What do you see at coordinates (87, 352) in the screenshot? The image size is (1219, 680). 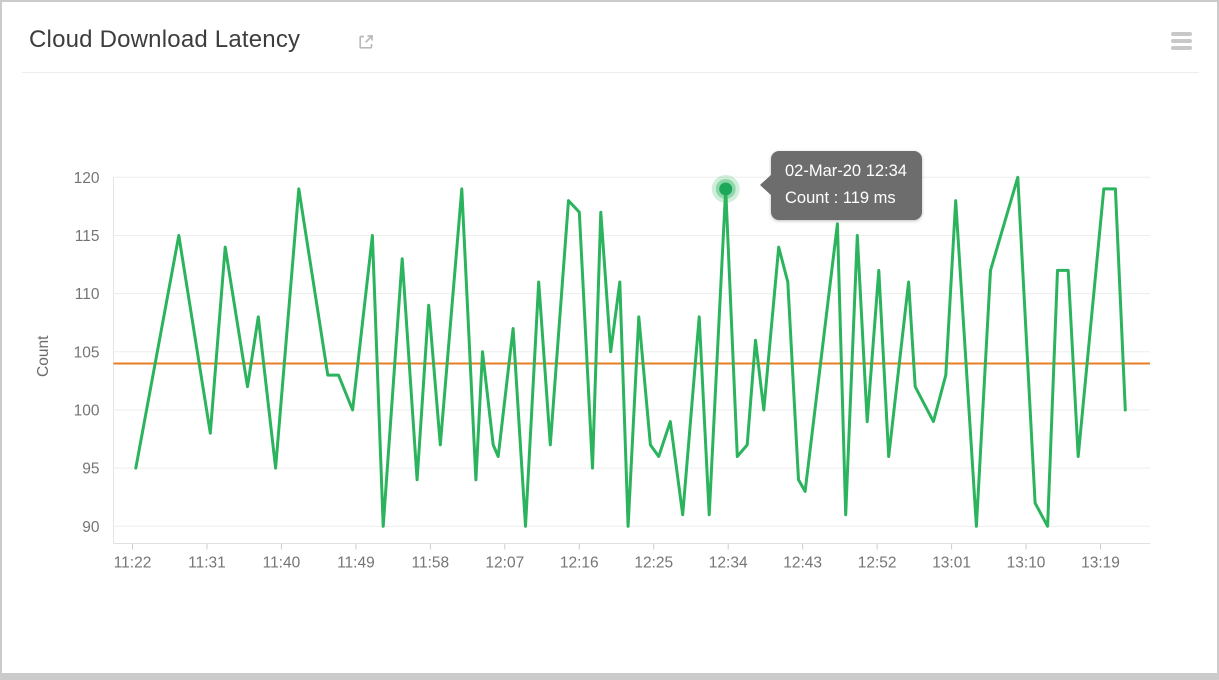 I see `y-tick-label: 105` at bounding box center [87, 352].